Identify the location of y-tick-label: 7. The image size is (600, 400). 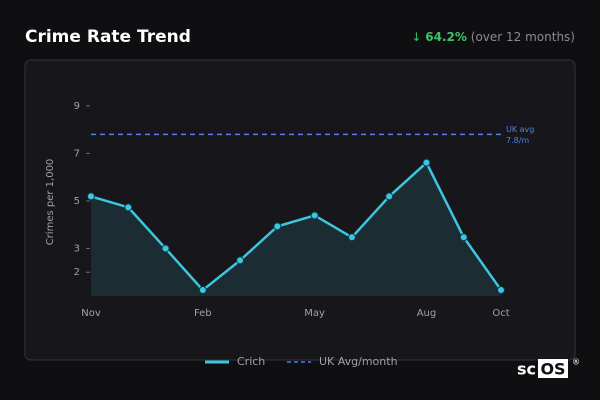
(77, 153).